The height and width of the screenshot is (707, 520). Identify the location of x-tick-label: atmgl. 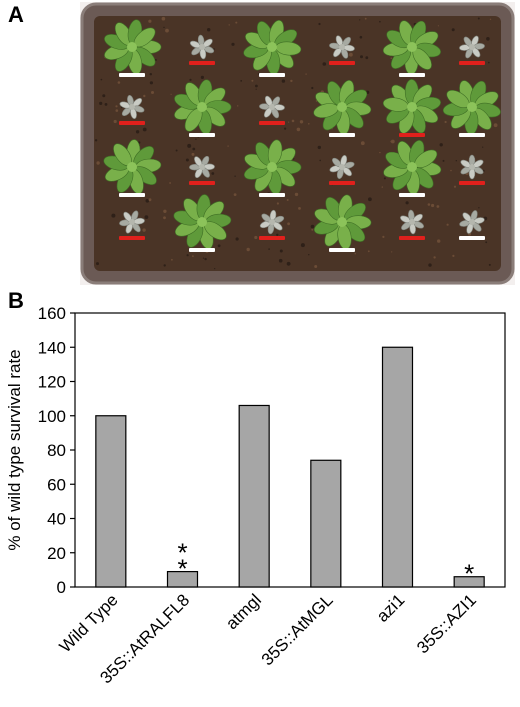
(243, 611).